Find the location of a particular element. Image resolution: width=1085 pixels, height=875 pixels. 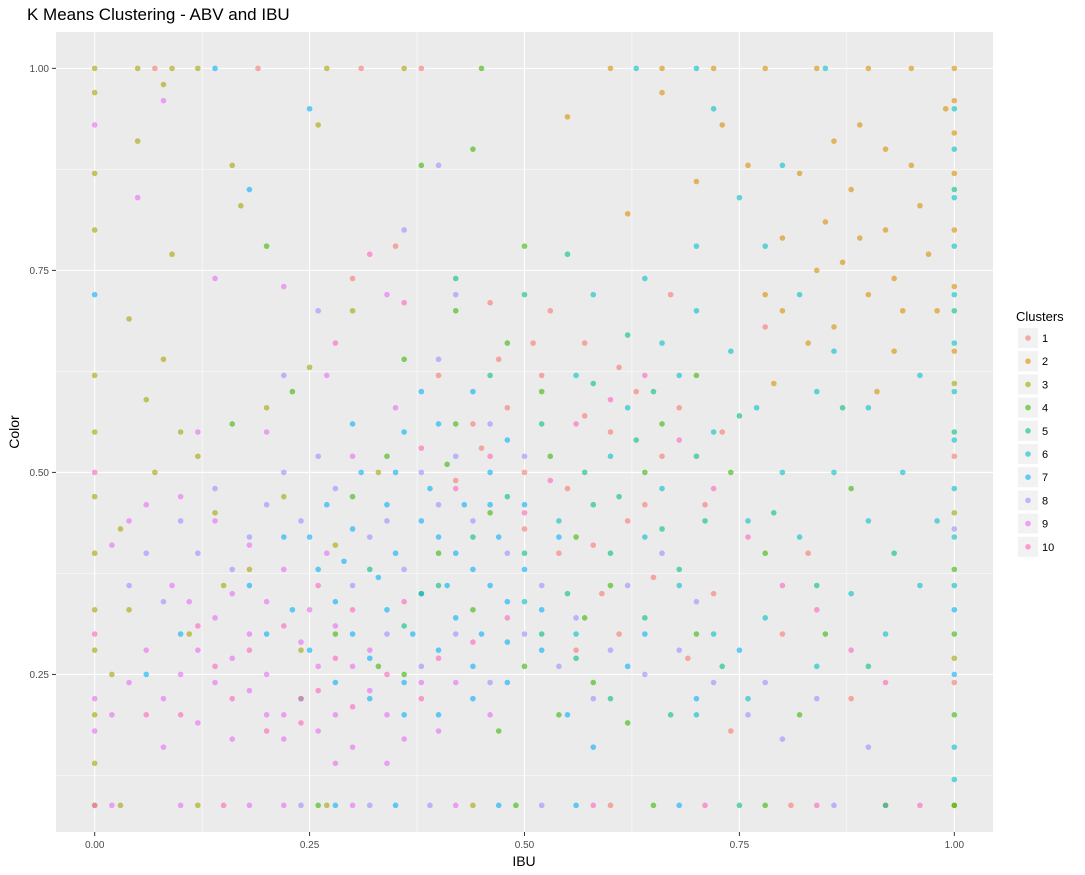

x-axis-ticks: 0.00 0.25 0.50 0.75 1.00 is located at coordinates (524, 841).